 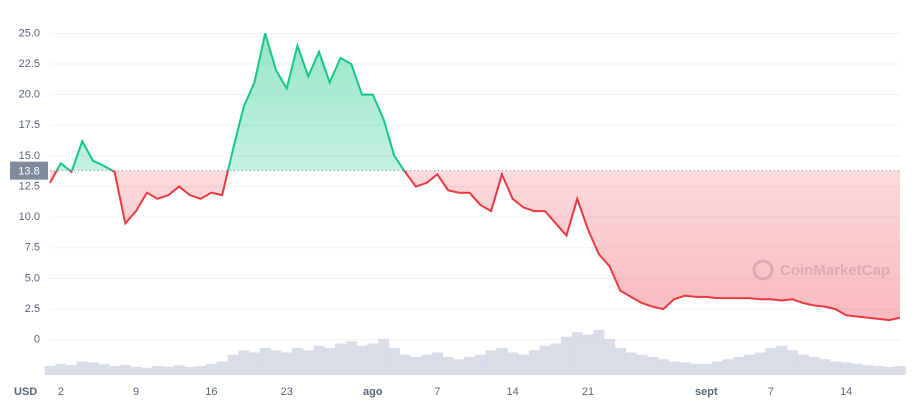 What do you see at coordinates (287, 392) in the screenshot?
I see `x-tick-label: 23` at bounding box center [287, 392].